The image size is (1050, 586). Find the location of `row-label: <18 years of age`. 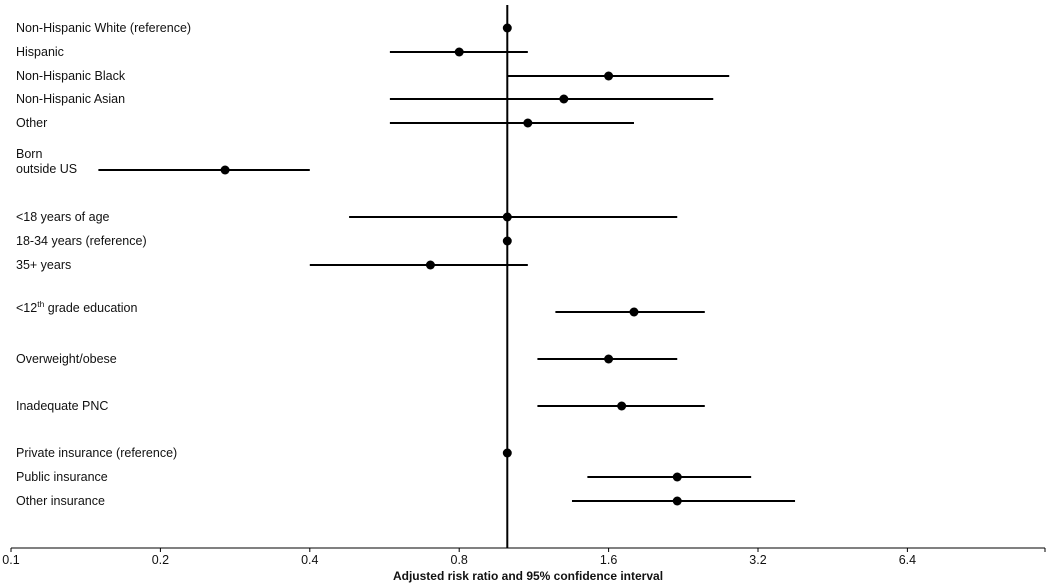

row-label: <18 years of age is located at coordinates (63, 217).